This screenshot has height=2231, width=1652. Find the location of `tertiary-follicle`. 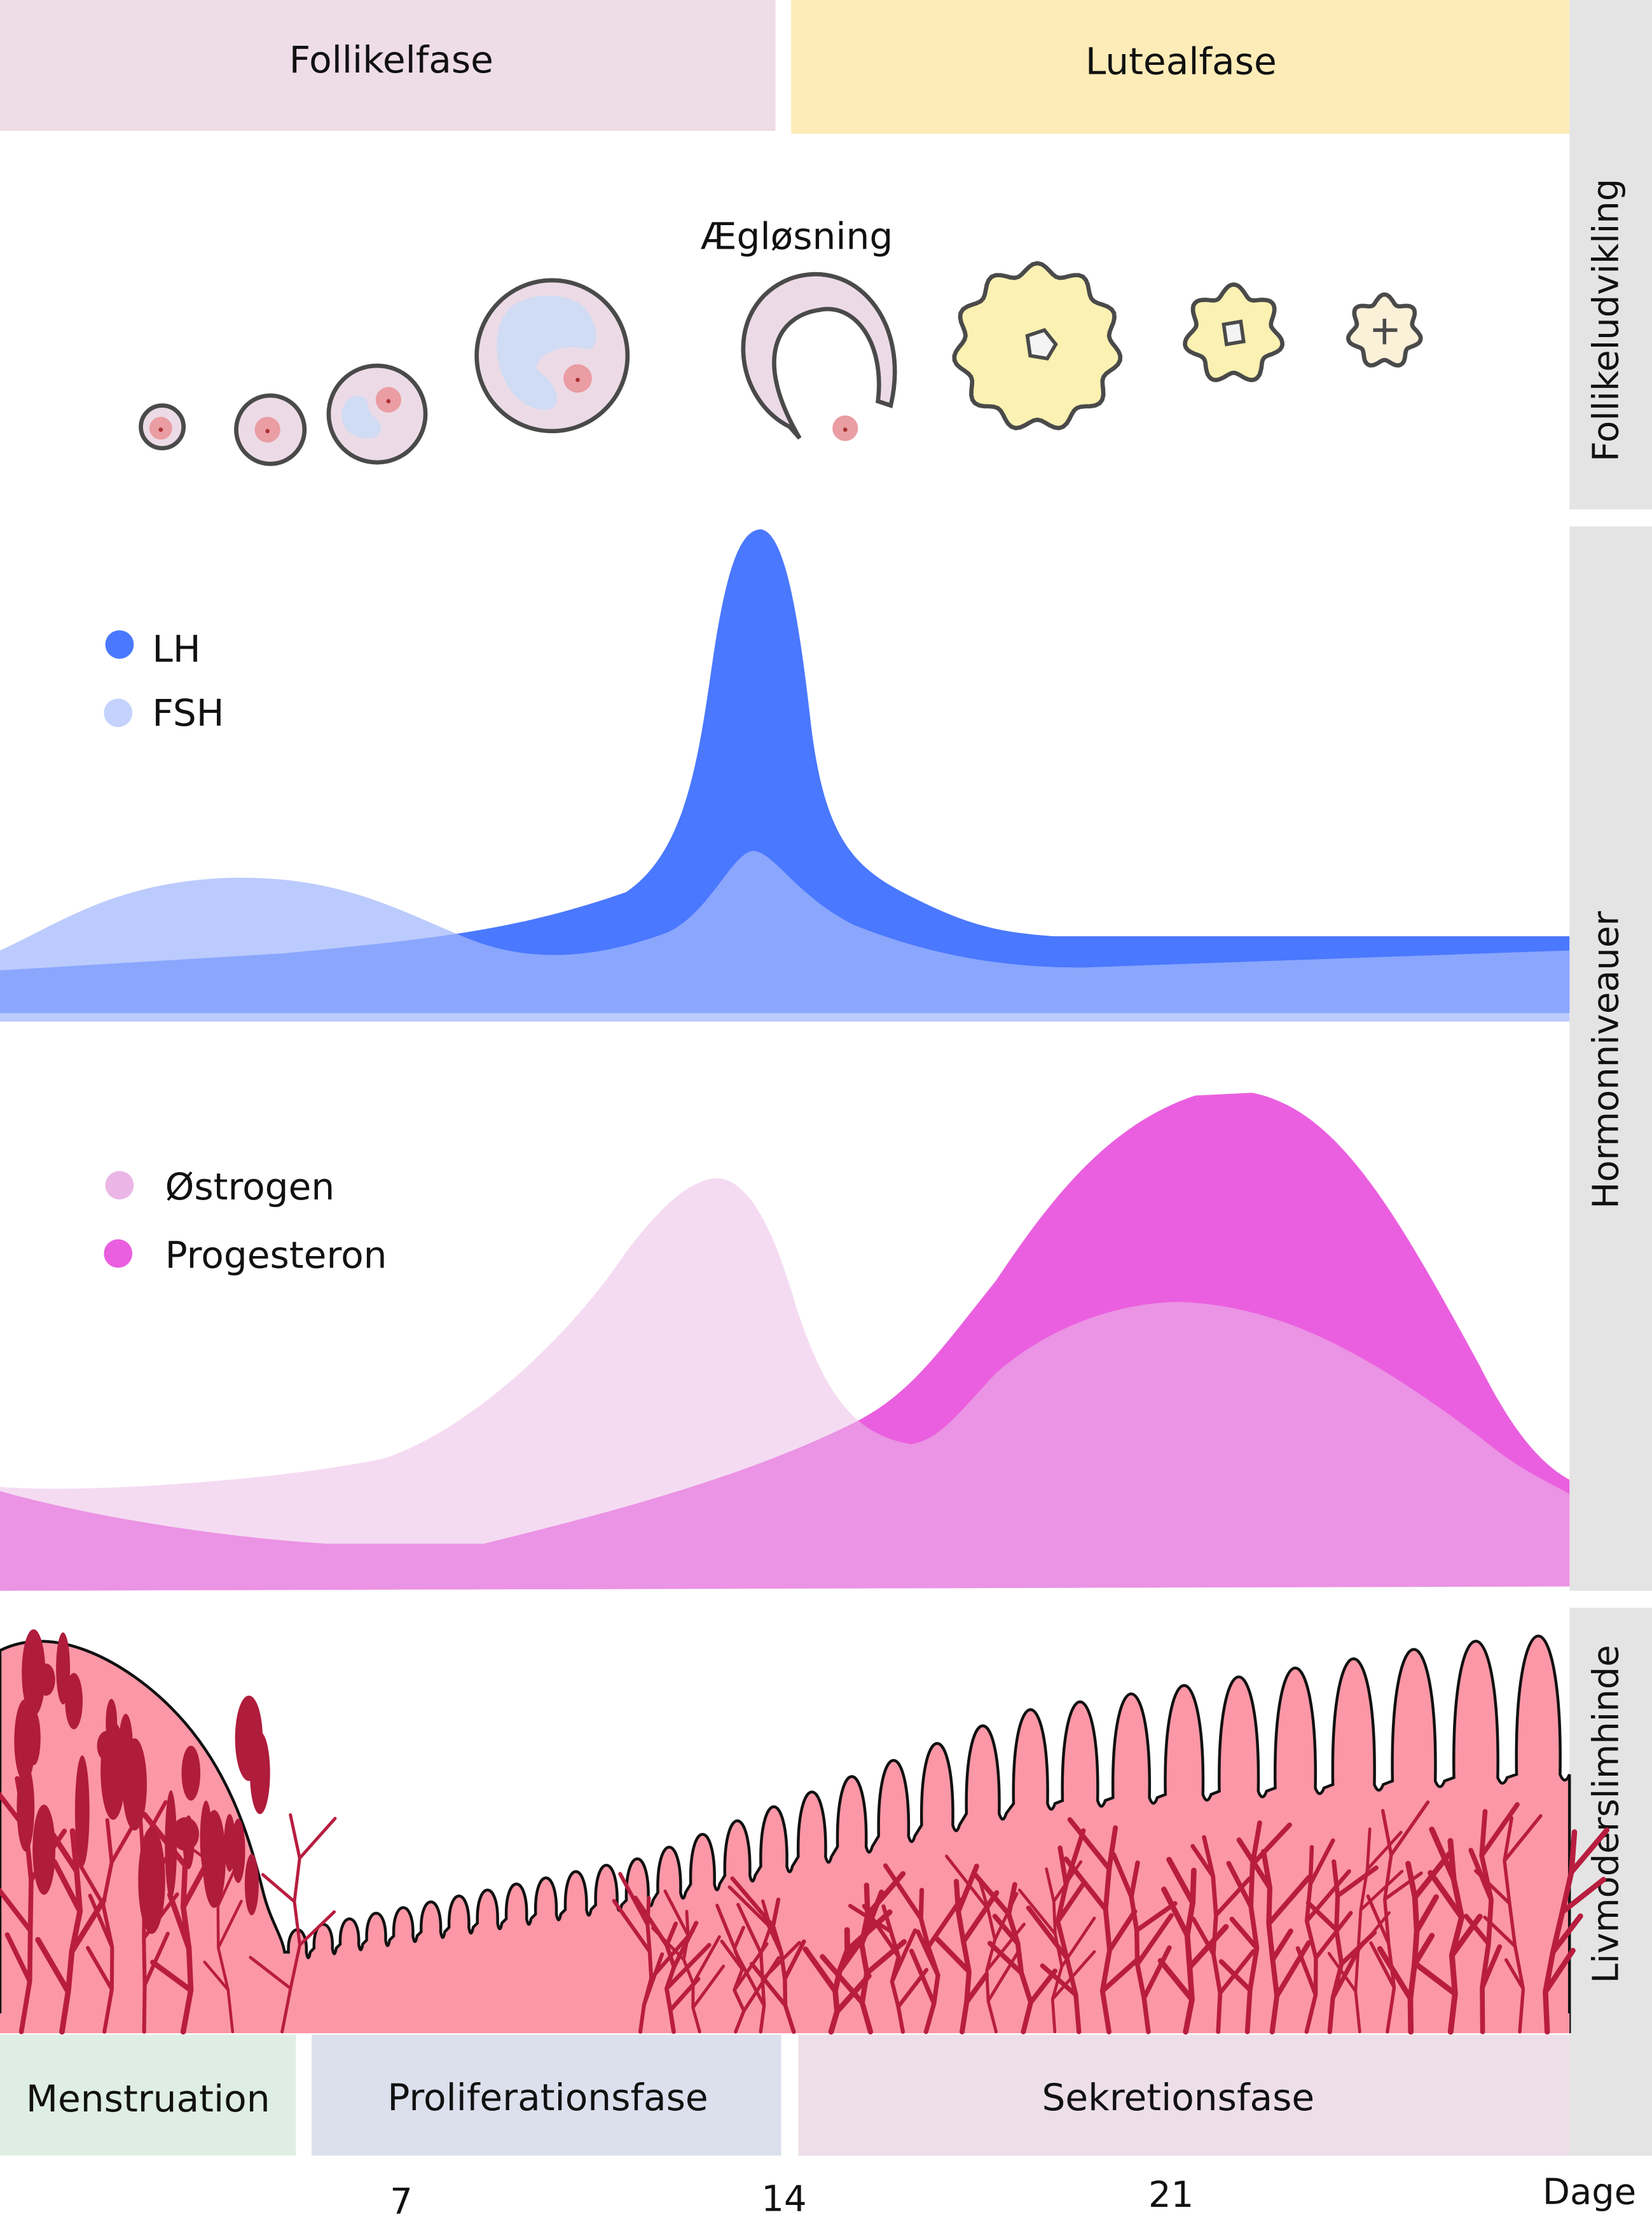

tertiary-follicle is located at coordinates (552, 356).